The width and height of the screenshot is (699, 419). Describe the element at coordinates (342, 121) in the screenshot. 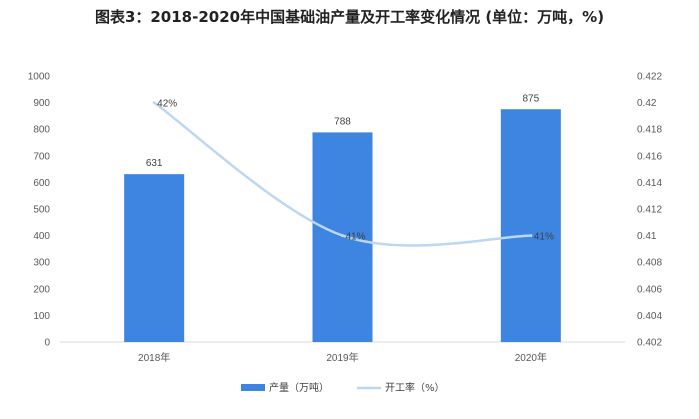

I see `bar-data-label: 788` at that location.